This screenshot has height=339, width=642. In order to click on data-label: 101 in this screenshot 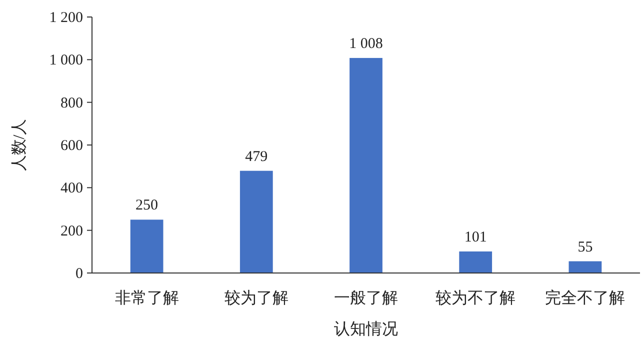, I will do `click(475, 237)`.